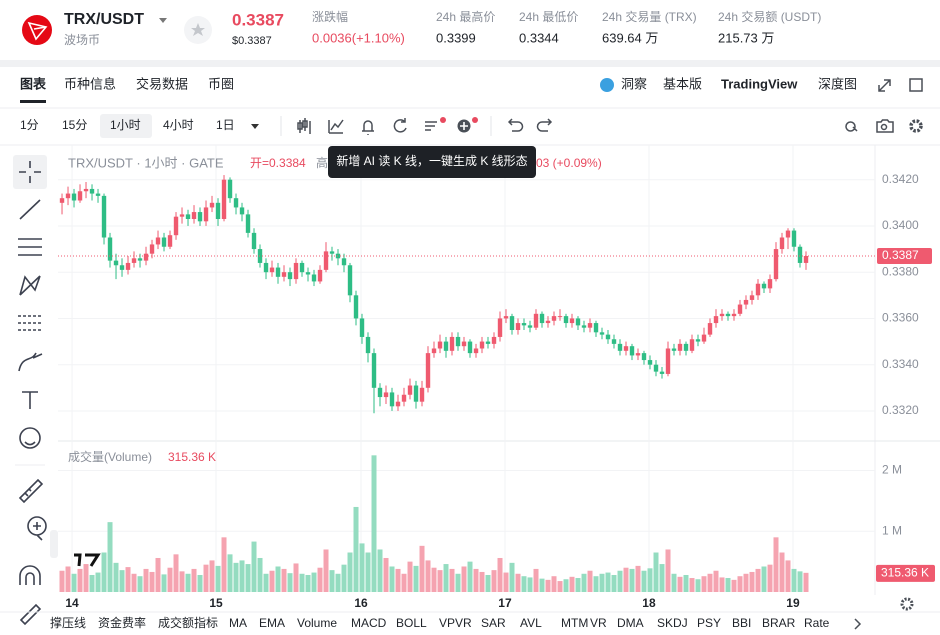 The image size is (940, 635). I want to click on indicator-tab: SAR, so click(493, 623).